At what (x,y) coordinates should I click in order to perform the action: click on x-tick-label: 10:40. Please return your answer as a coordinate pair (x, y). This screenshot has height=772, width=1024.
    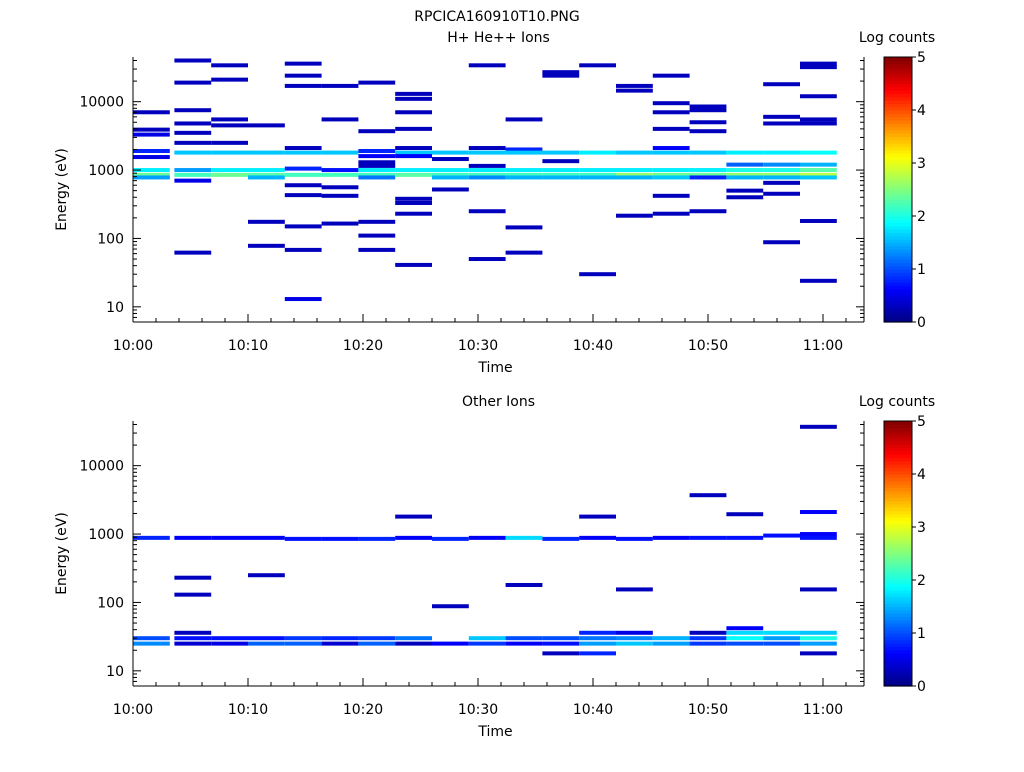
    Looking at the image, I should click on (593, 710).